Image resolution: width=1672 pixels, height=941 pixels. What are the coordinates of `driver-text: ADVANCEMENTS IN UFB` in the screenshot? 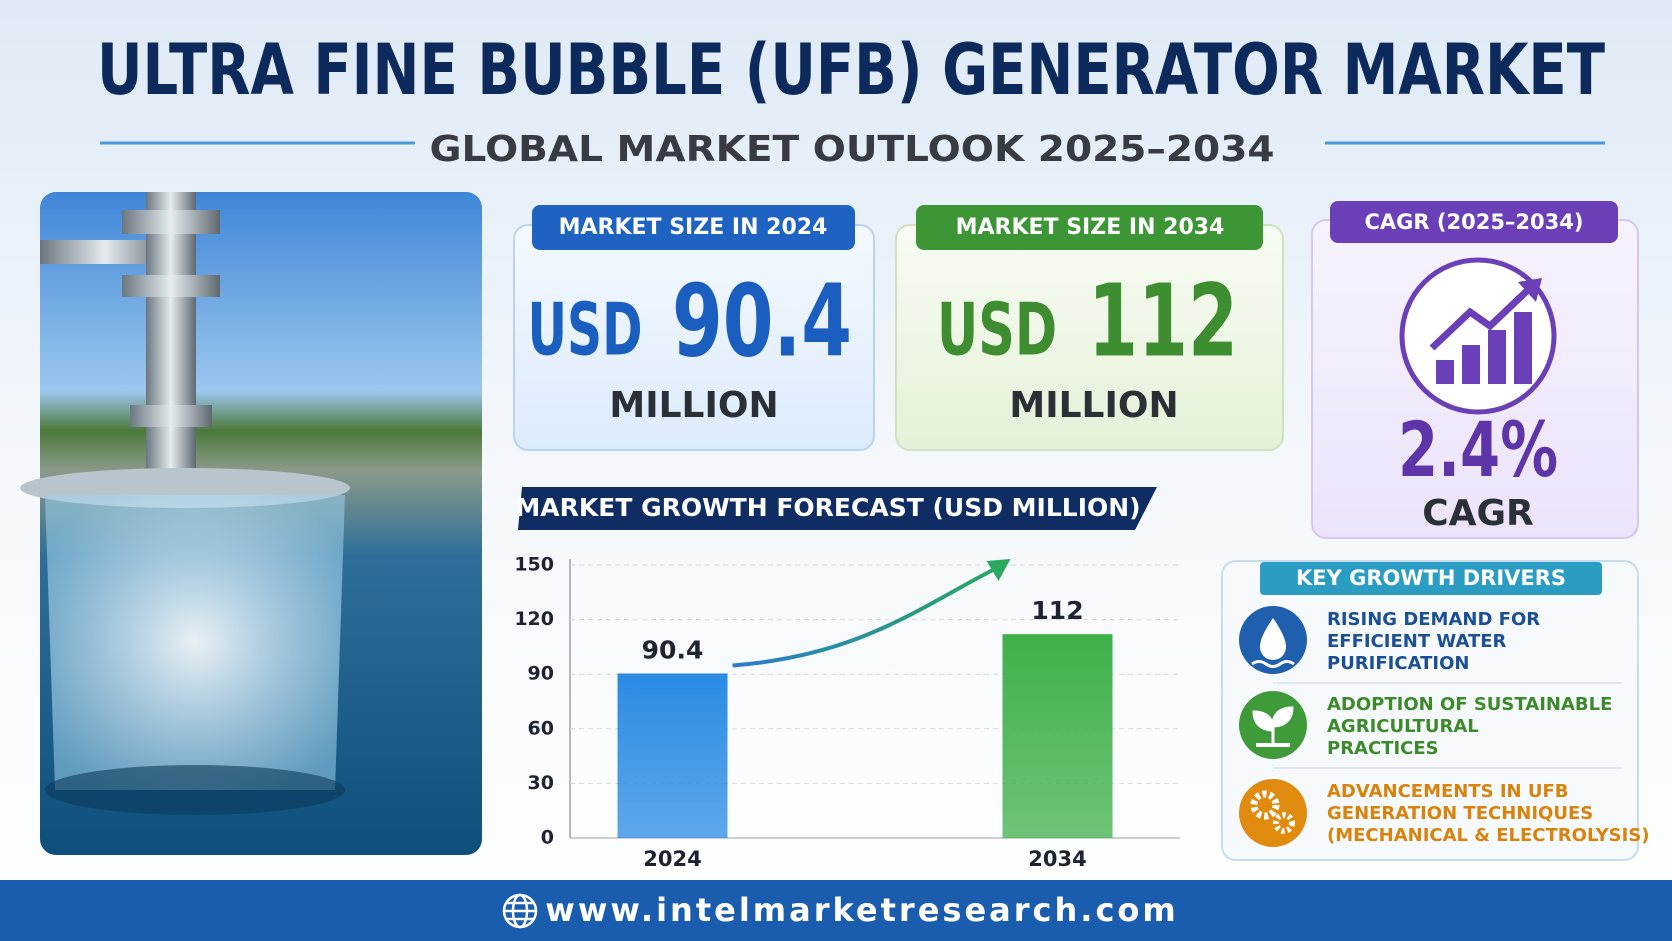 It's located at (1448, 791).